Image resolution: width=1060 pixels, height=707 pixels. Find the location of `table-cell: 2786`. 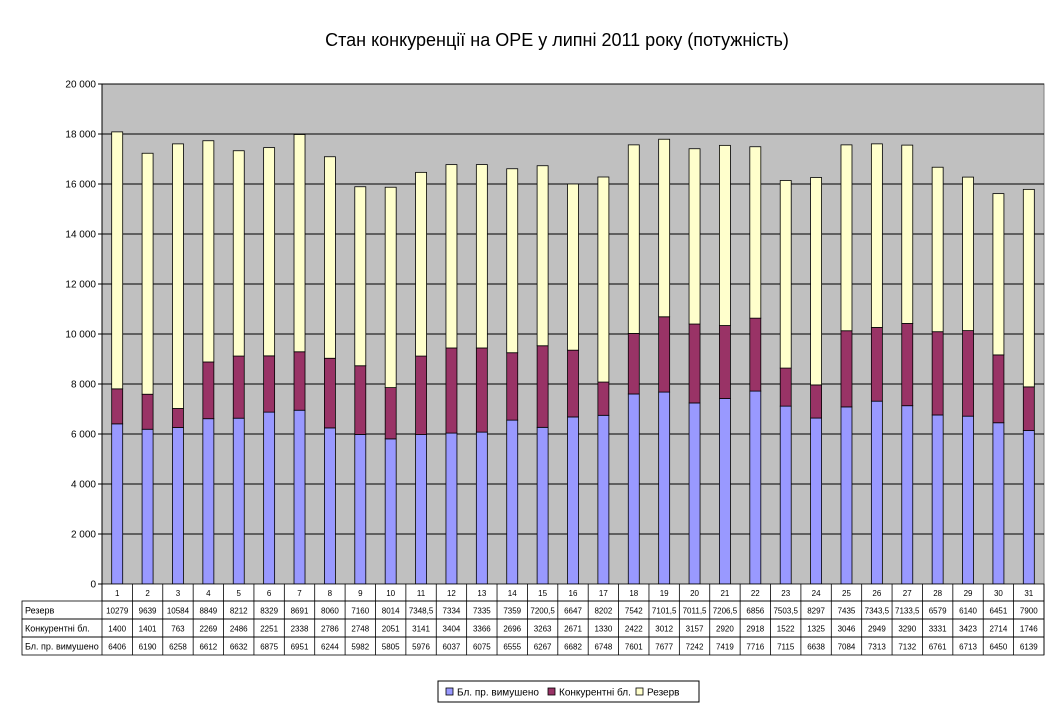

table-cell: 2786 is located at coordinates (330, 629).